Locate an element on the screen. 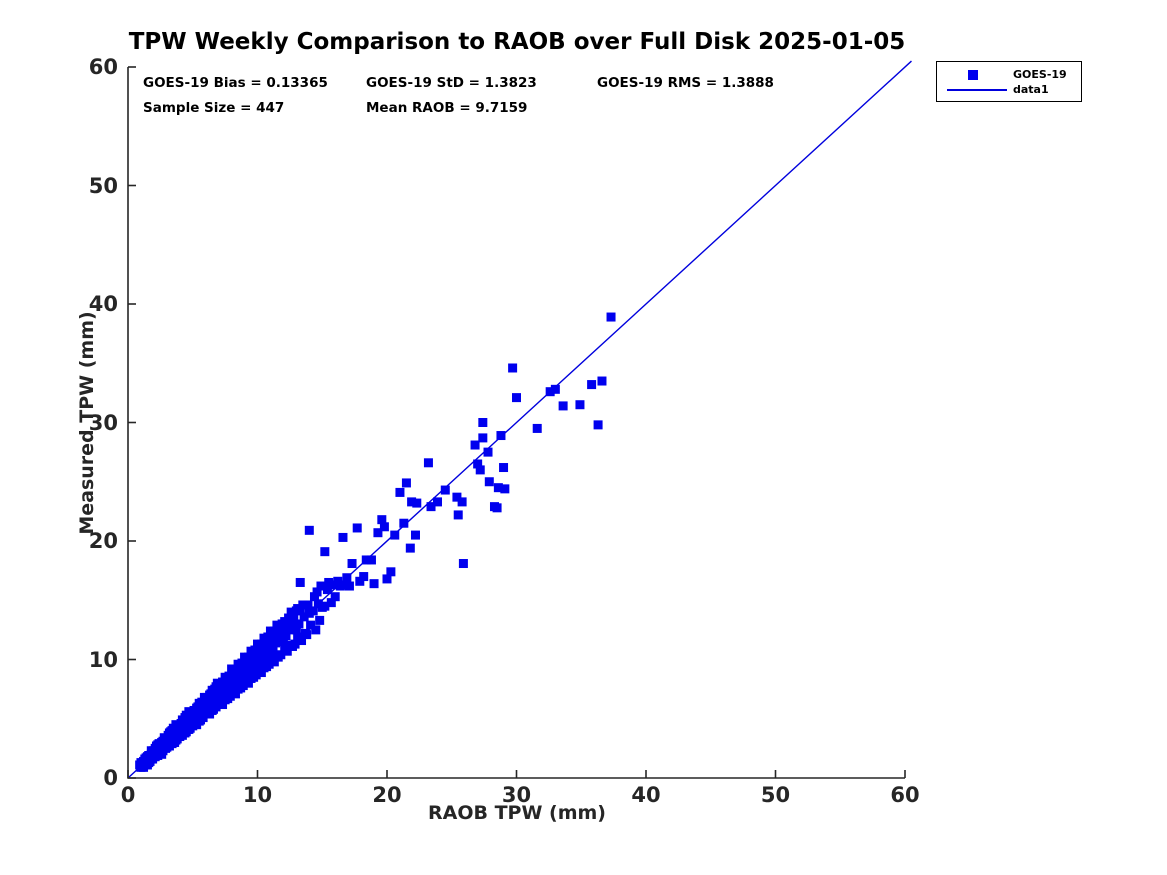 Image resolution: width=1167 pixels, height=875 pixels. y-tick-label: 0 is located at coordinates (110, 778).